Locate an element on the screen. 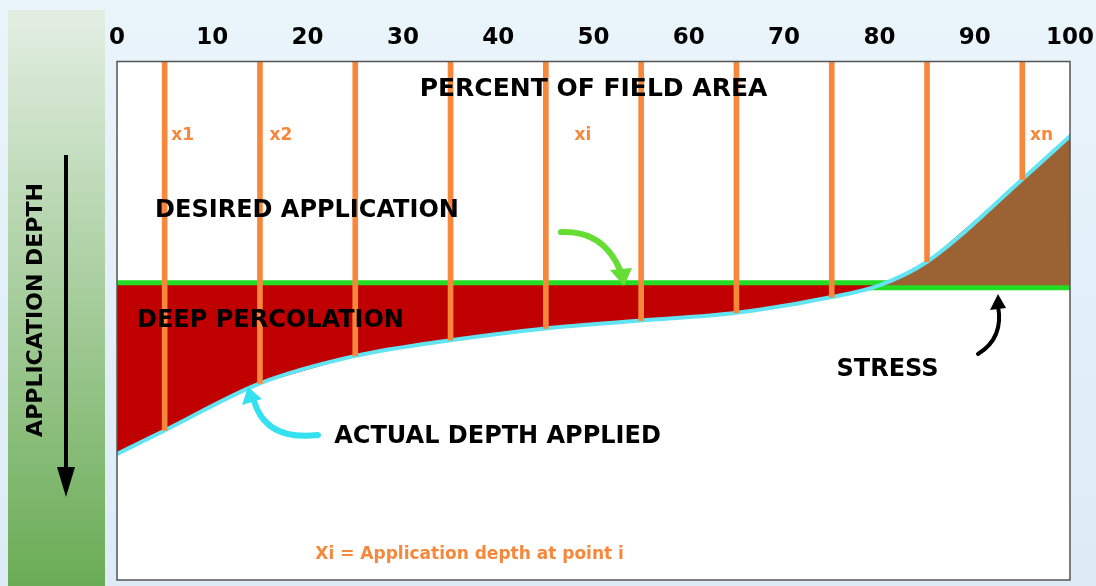 This screenshot has width=1096, height=586. x-tick-label: 90 is located at coordinates (974, 35).